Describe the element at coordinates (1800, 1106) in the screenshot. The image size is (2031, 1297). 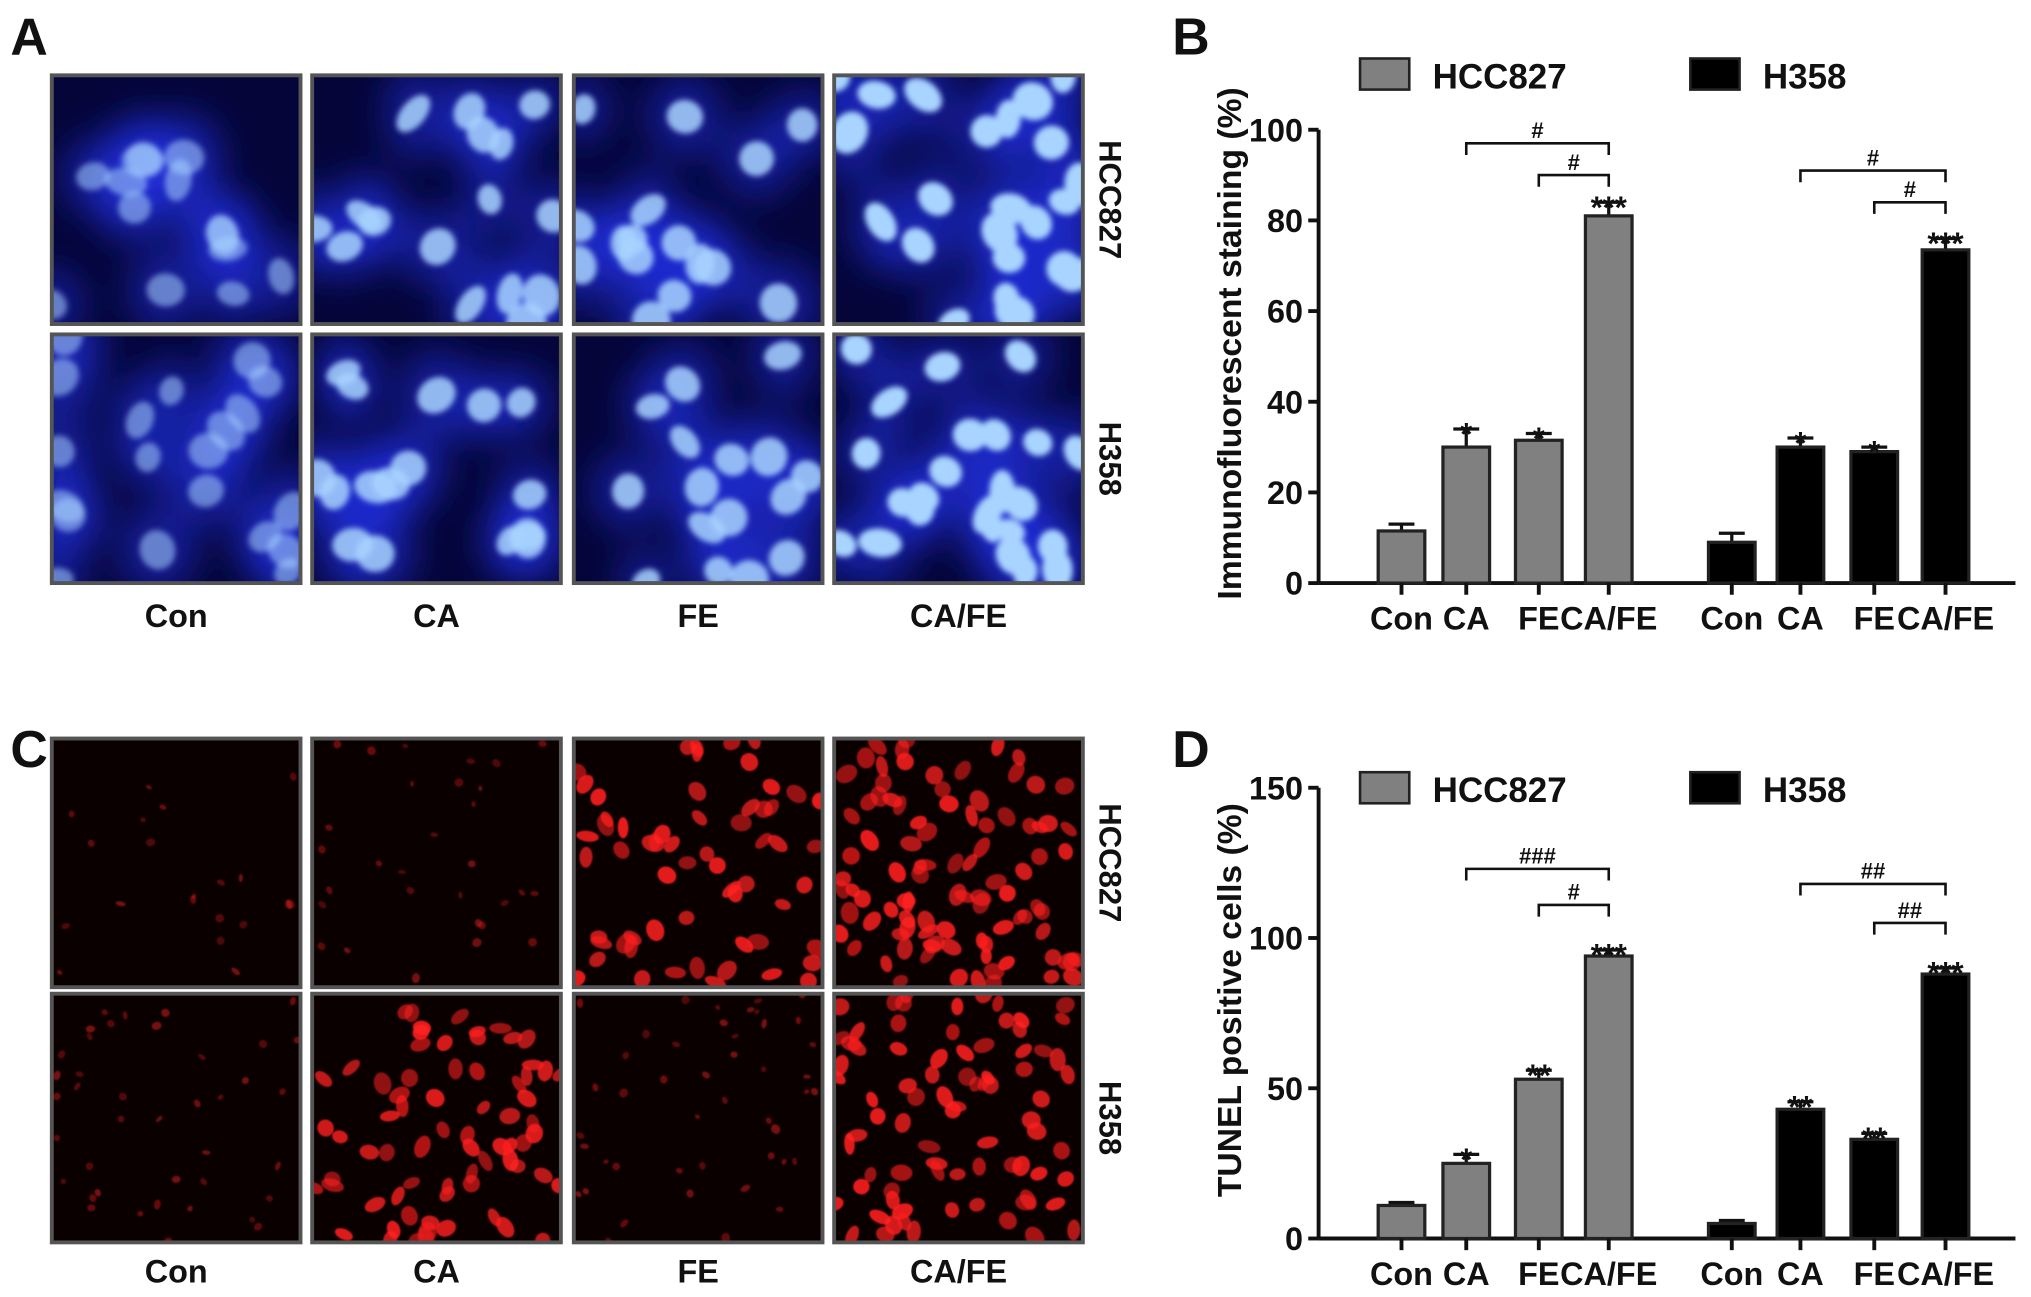
I see `significance-stars: **` at that location.